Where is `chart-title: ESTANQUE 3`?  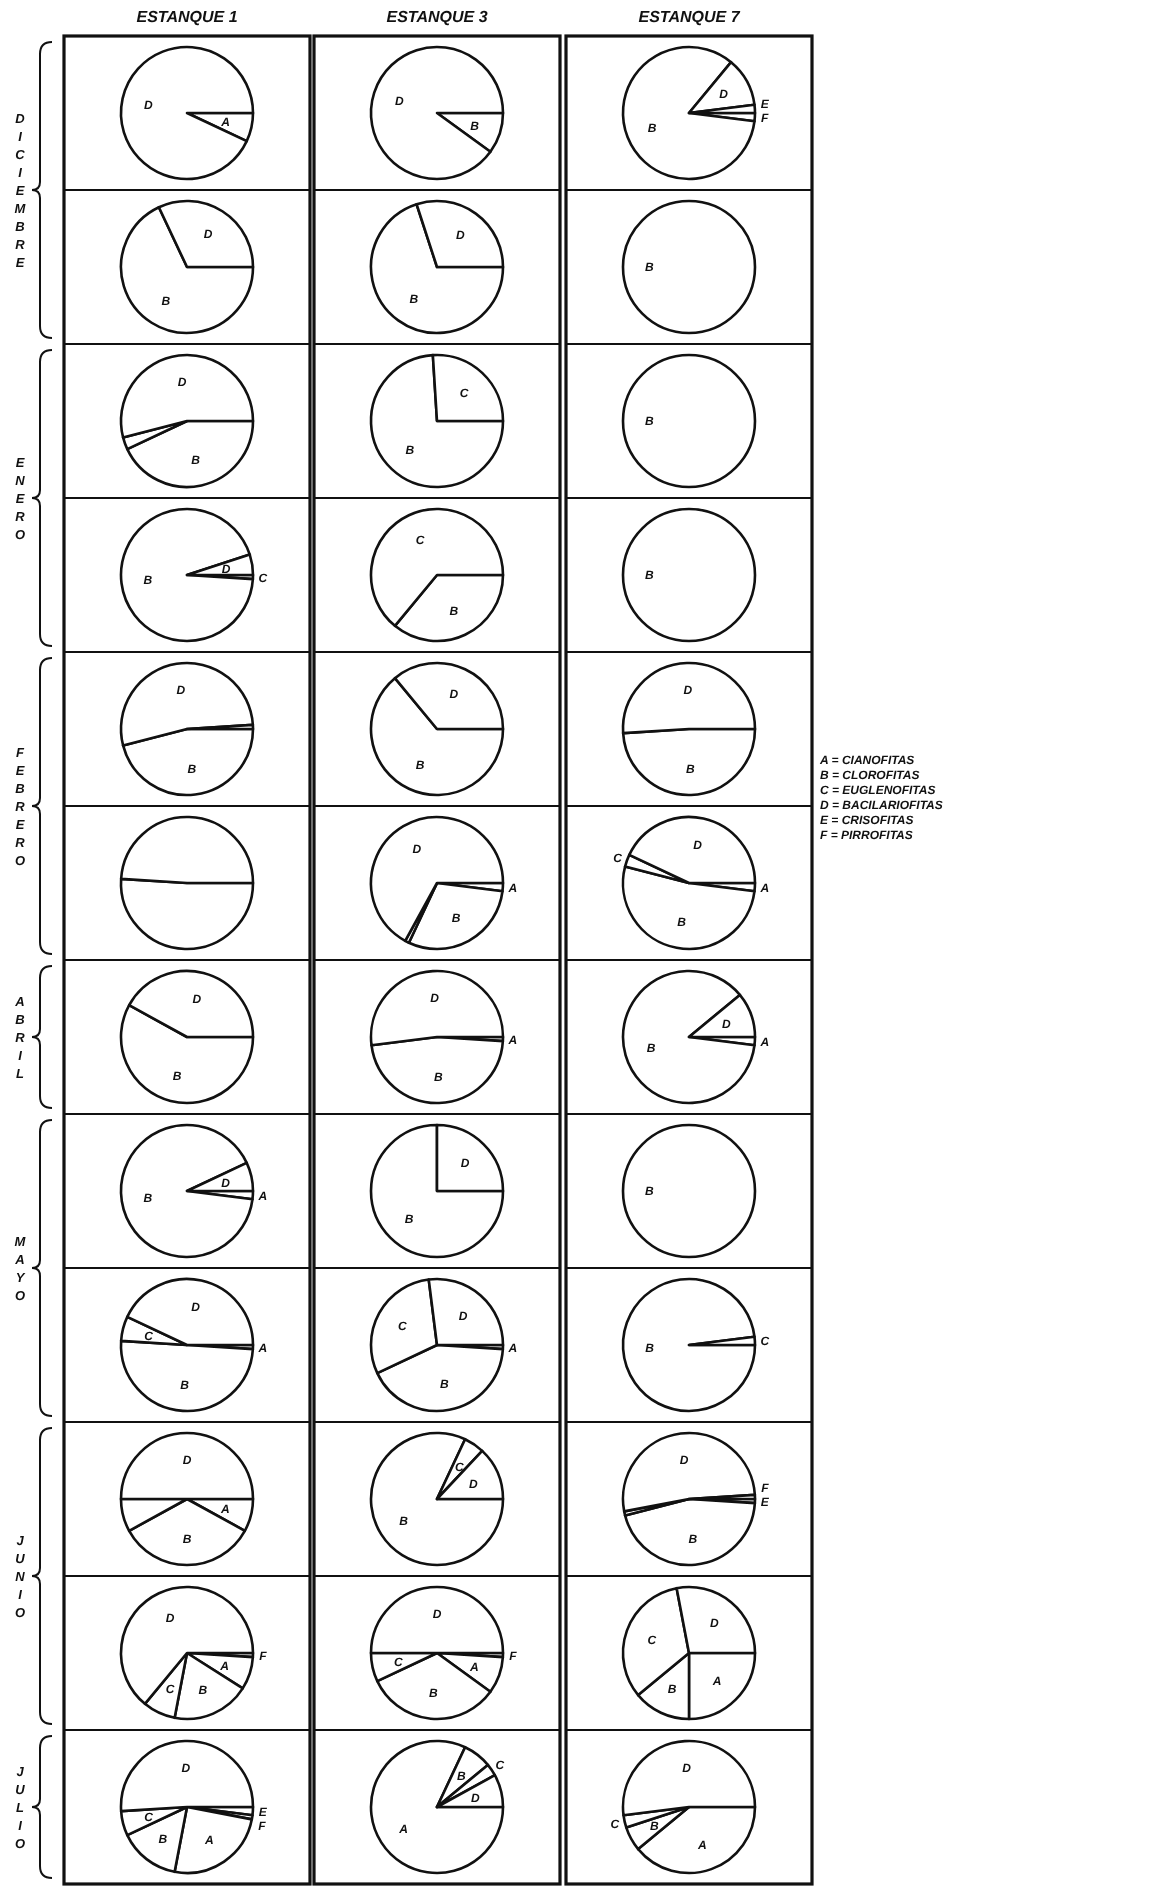 chart-title: ESTANQUE 3 is located at coordinates (437, 17).